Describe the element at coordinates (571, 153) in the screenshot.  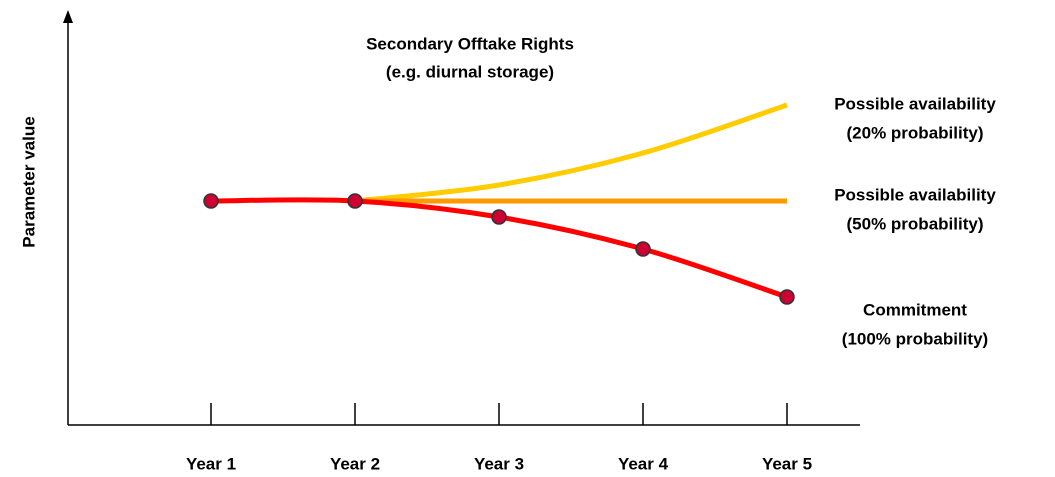
I see `series-line` at that location.